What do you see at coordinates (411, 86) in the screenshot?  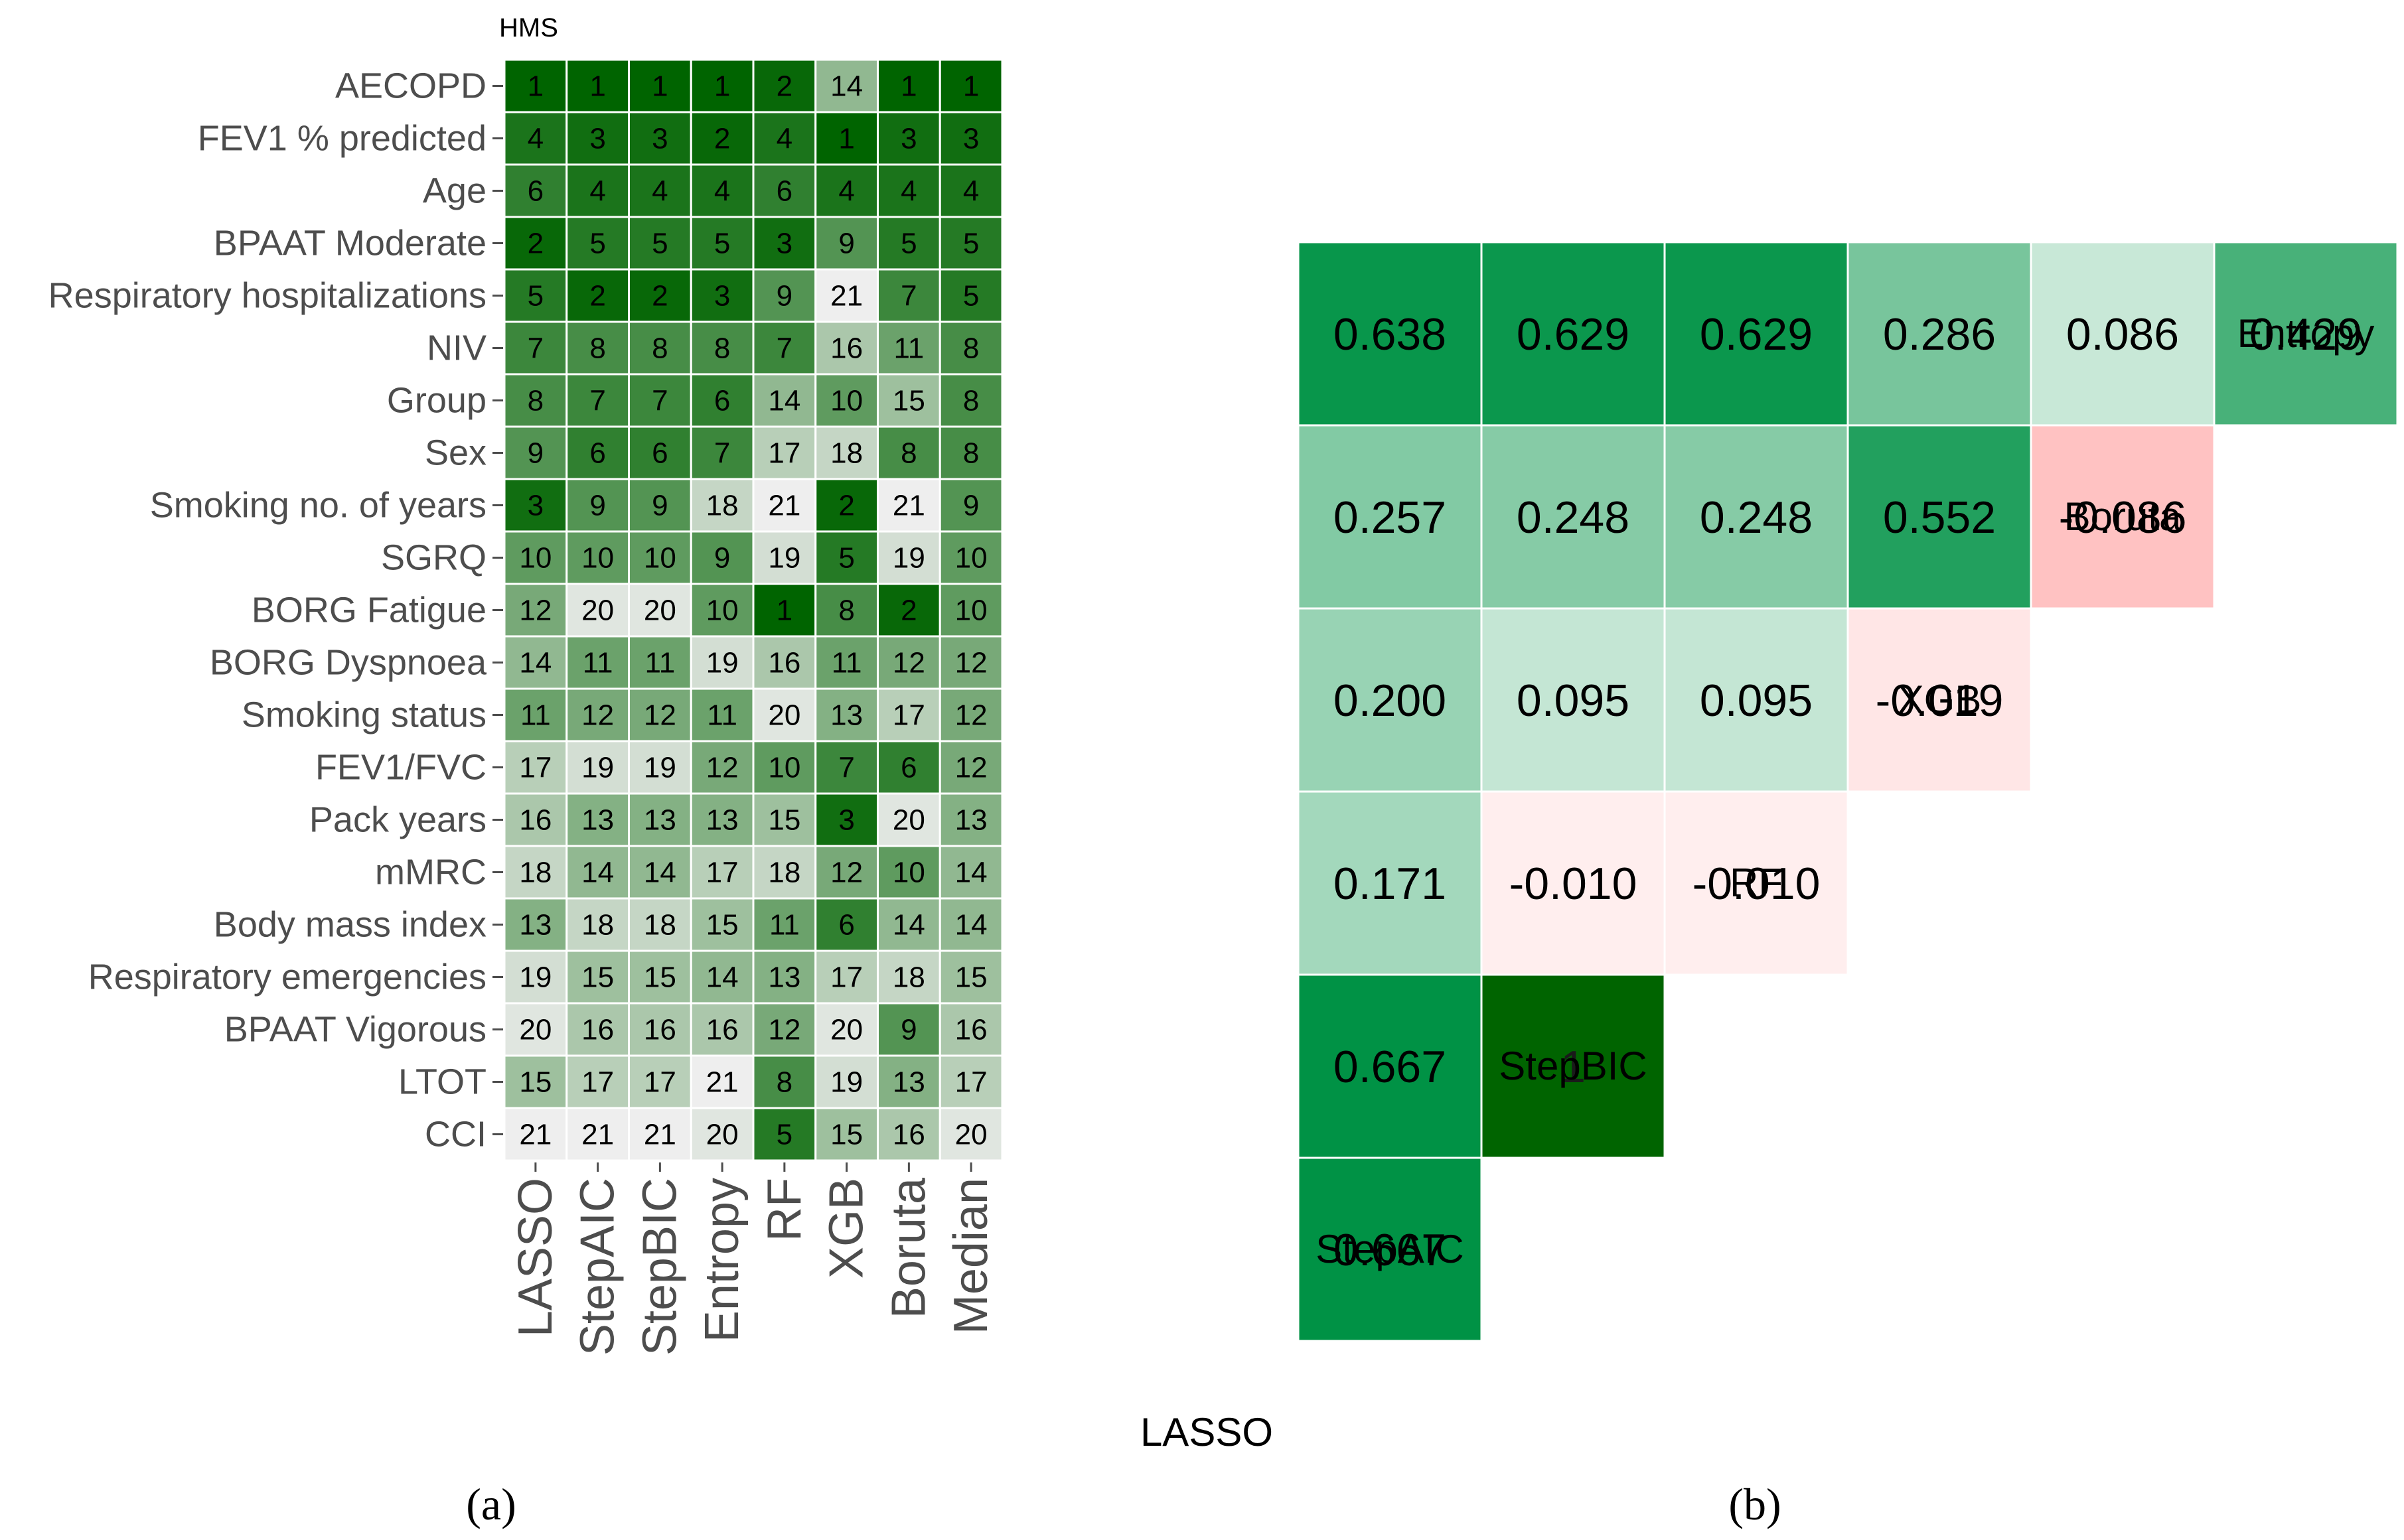 I see `row-label-aecopd: AECOPD` at bounding box center [411, 86].